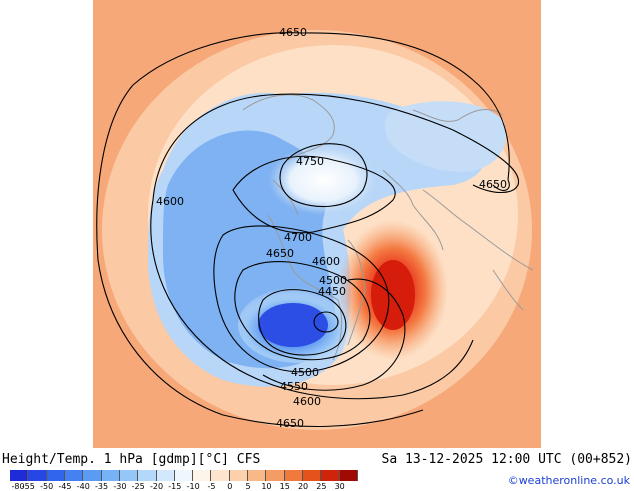 The image size is (634, 491). Describe the element at coordinates (138, 486) in the screenshot. I see `colorbar-tick-label: -25` at that location.